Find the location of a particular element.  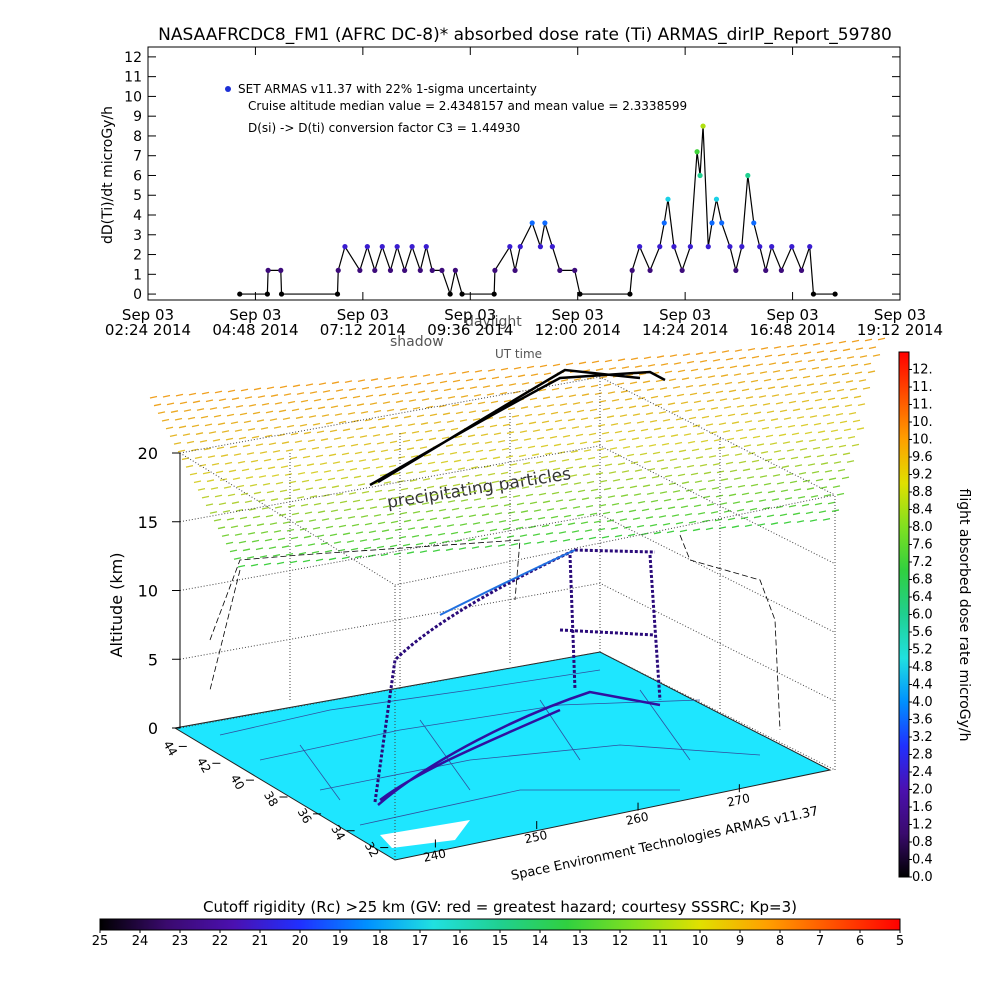

colorbar-label: flight absorbed dose rate microGy/h is located at coordinates (964, 615).